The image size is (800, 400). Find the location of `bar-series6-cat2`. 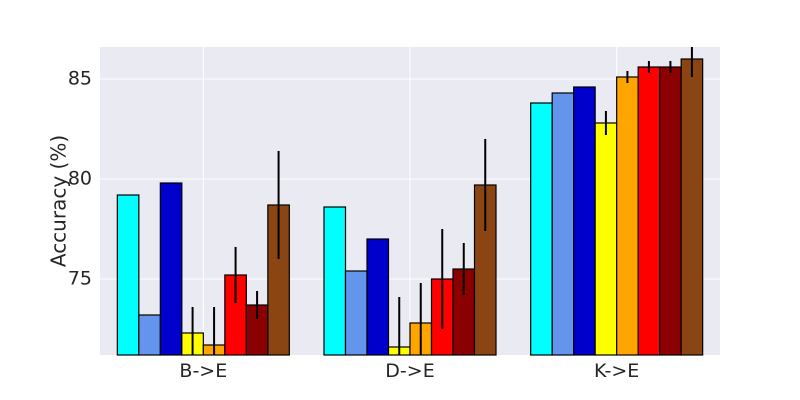

bar-series6-cat2 is located at coordinates (670, 211).